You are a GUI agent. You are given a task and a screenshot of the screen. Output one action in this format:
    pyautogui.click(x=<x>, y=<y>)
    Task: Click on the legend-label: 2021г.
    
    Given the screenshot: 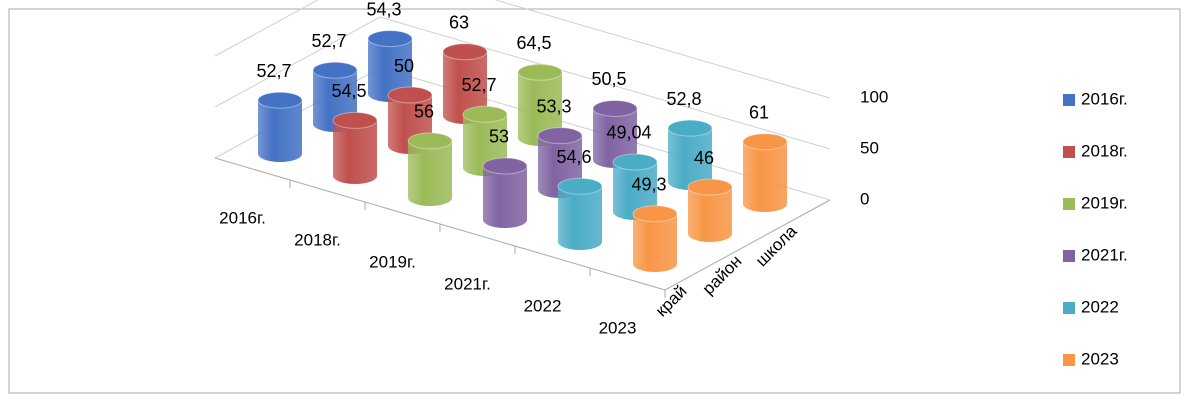 What is the action you would take?
    pyautogui.click(x=1104, y=254)
    